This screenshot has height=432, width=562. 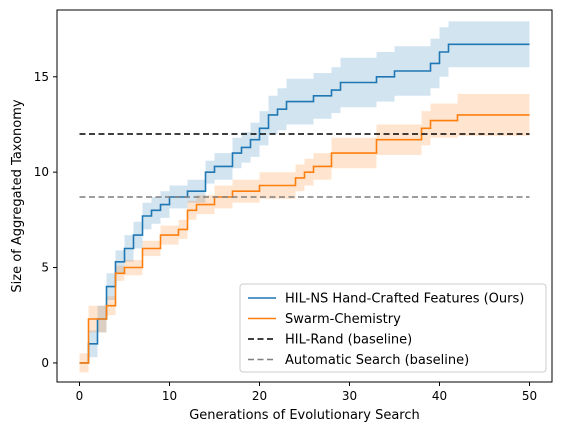 I want to click on y-tick-label: 5, so click(x=45, y=268).